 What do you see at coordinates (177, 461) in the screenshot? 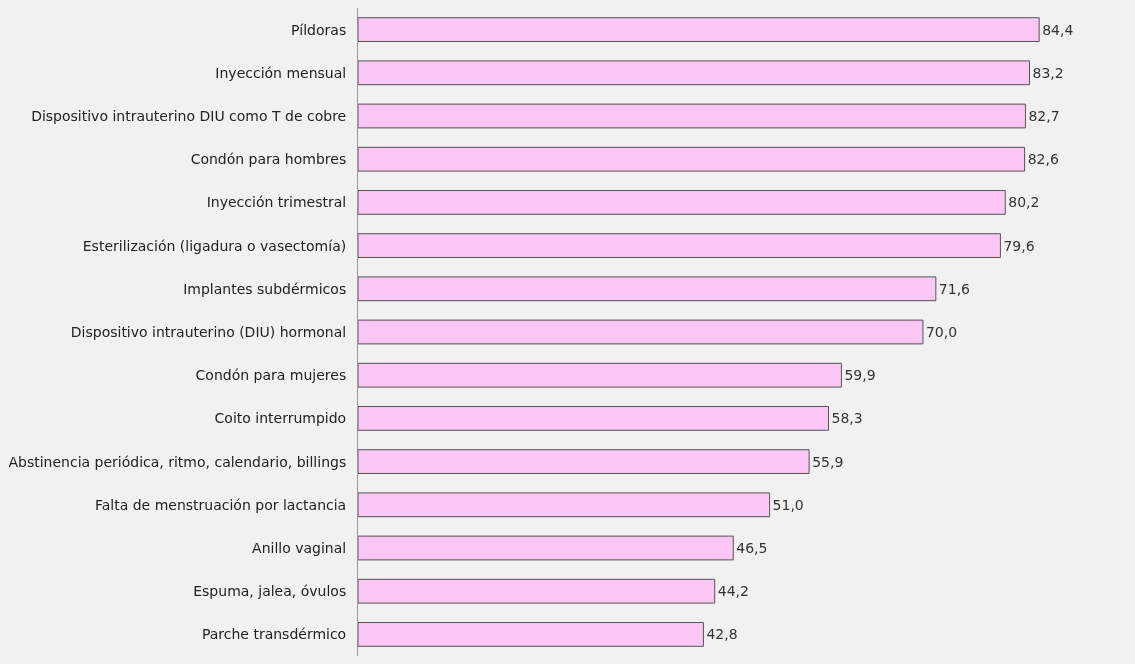
I see `y-tick-label: Abstinencia periódica, ritmo, calendario, billings` at bounding box center [177, 461].